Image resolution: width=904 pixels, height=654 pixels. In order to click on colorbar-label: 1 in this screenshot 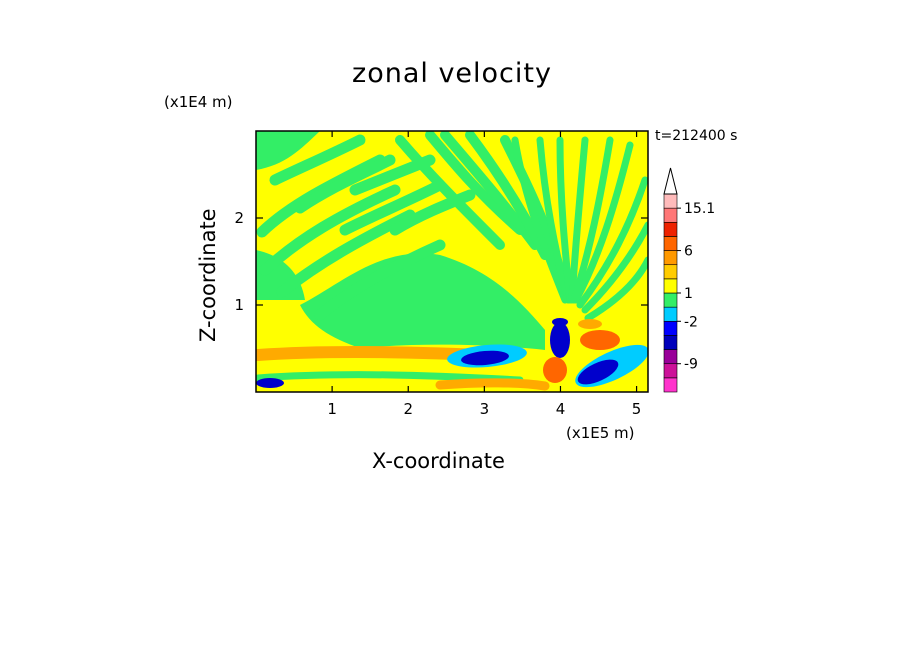, I will do `click(688, 294)`.